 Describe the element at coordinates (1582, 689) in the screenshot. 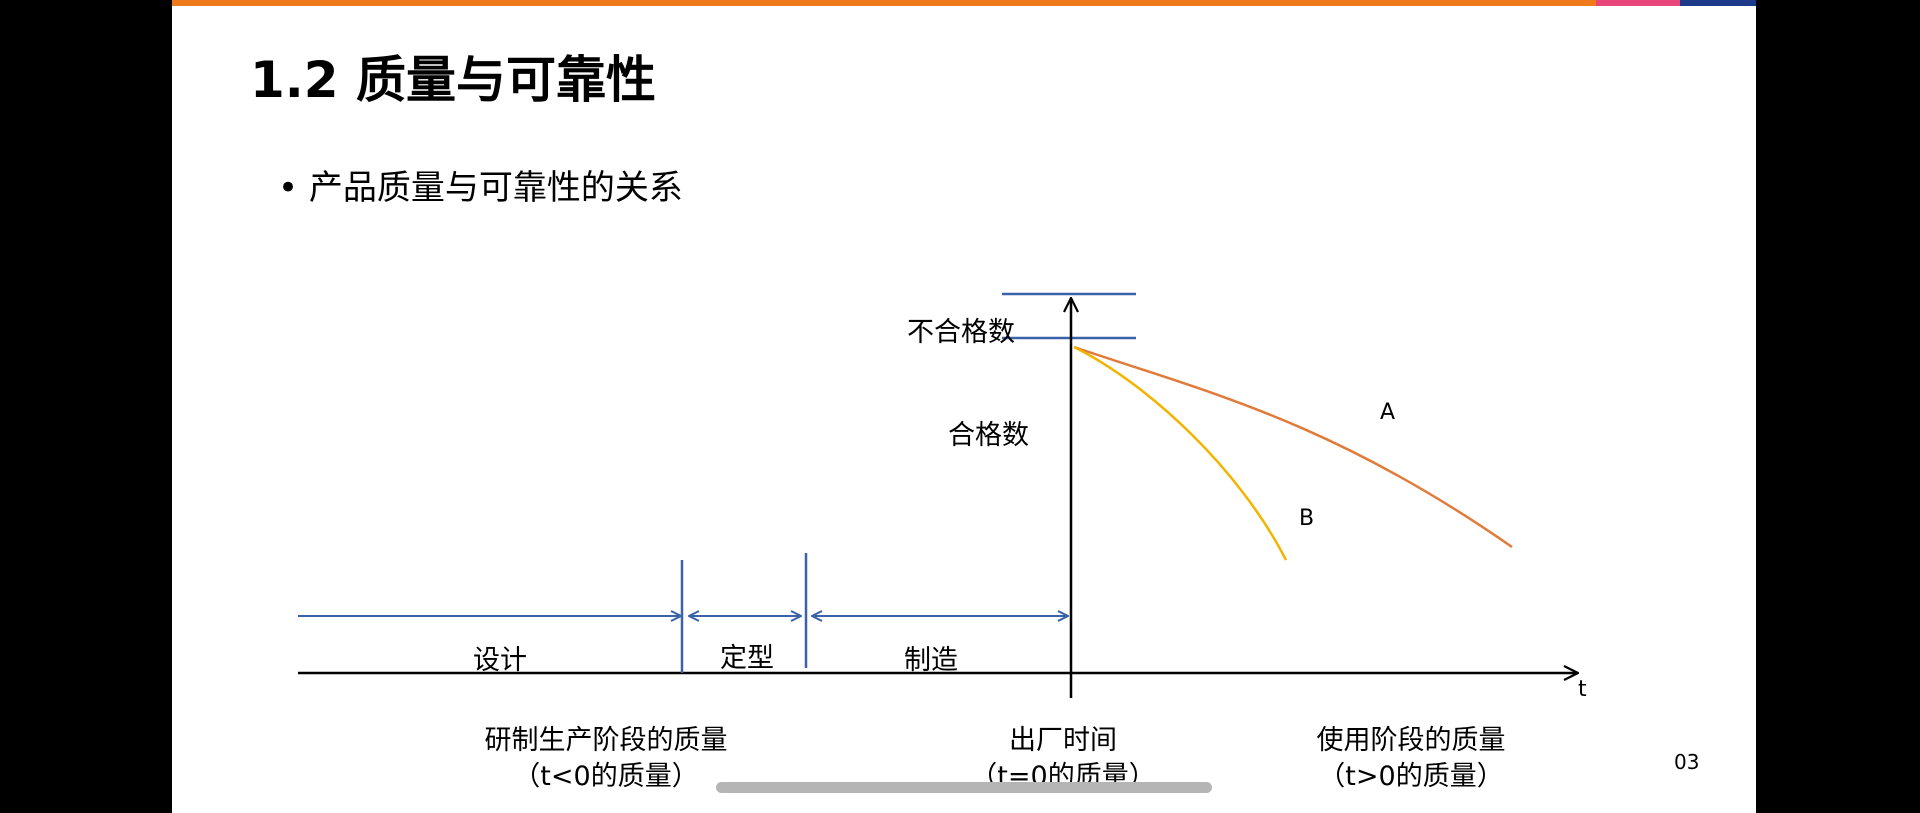

I see `x-axis-label: t` at that location.